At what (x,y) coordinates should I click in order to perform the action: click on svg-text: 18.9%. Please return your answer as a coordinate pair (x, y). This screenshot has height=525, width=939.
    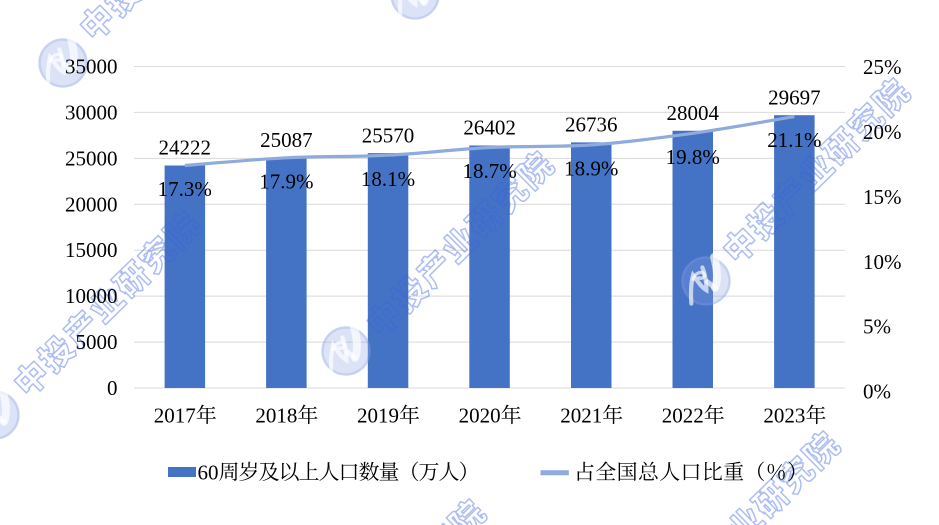
    Looking at the image, I should click on (591, 169).